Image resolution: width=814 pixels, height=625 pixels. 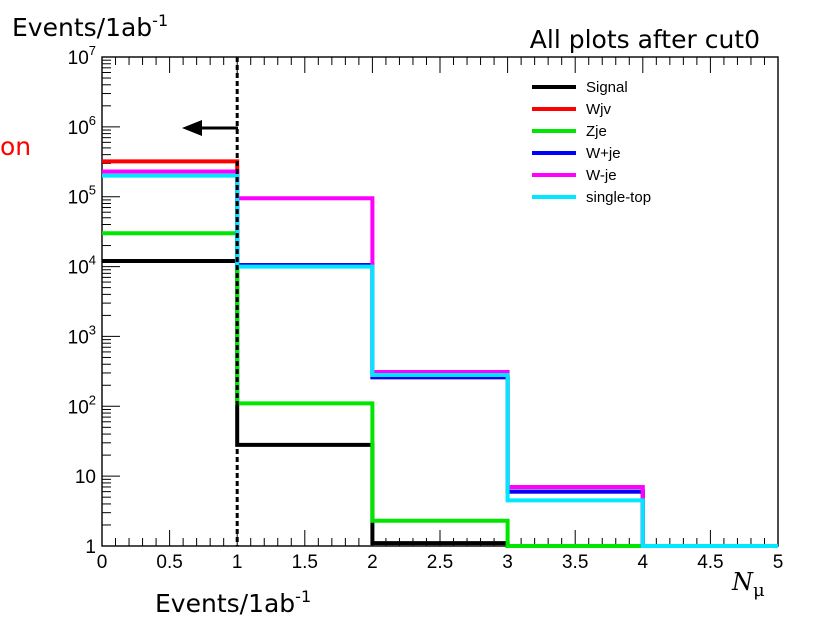 What do you see at coordinates (372, 562) in the screenshot?
I see `x-tick-label: 2` at bounding box center [372, 562].